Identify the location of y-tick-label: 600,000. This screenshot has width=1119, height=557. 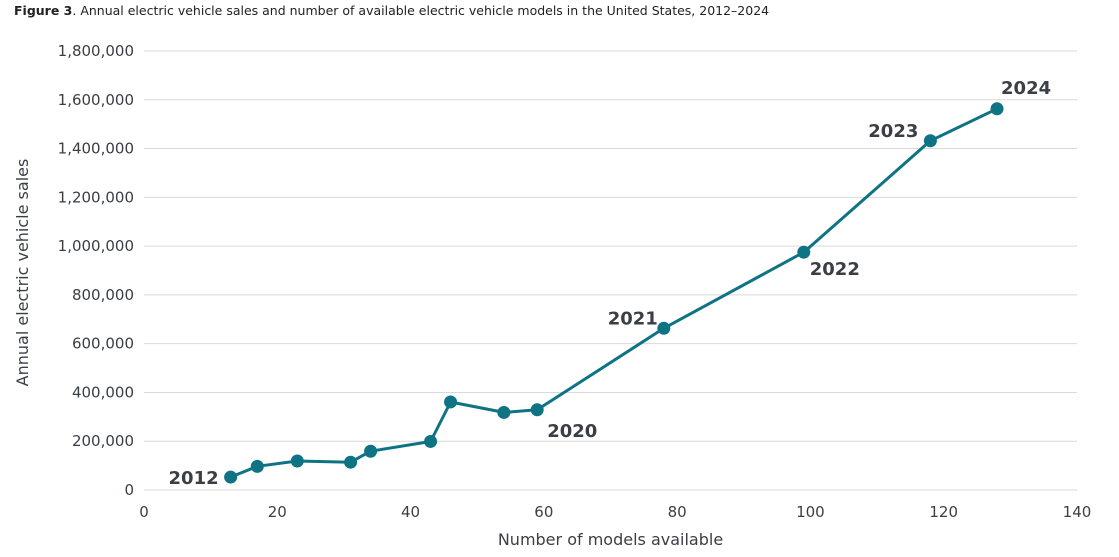
(103, 344).